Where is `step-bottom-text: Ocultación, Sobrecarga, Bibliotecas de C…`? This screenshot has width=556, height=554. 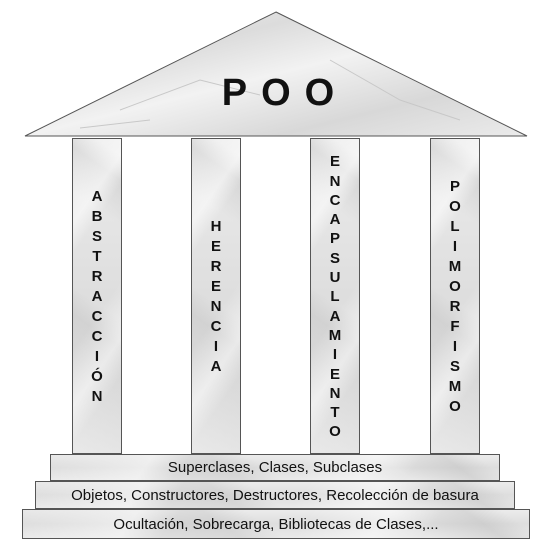
step-bottom-text: Ocultación, Sobrecarga, Bibliotecas de C… is located at coordinates (276, 524).